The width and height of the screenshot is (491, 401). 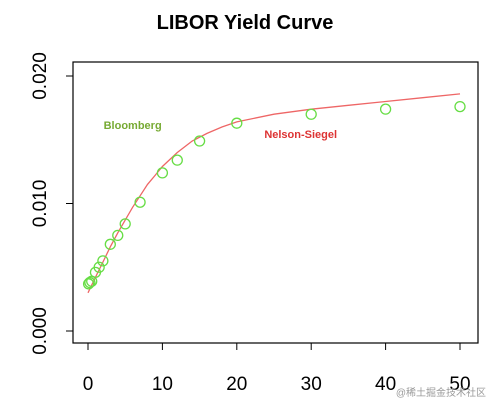 I want to click on y-axis: 0.000 0.010 0.020, so click(x=52, y=203).